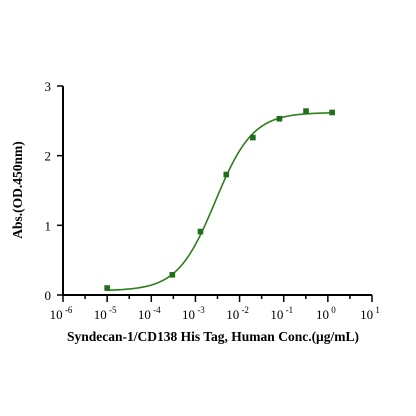  Describe the element at coordinates (193, 313) in the screenshot. I see `x-tick-label: 10 -3` at that location.